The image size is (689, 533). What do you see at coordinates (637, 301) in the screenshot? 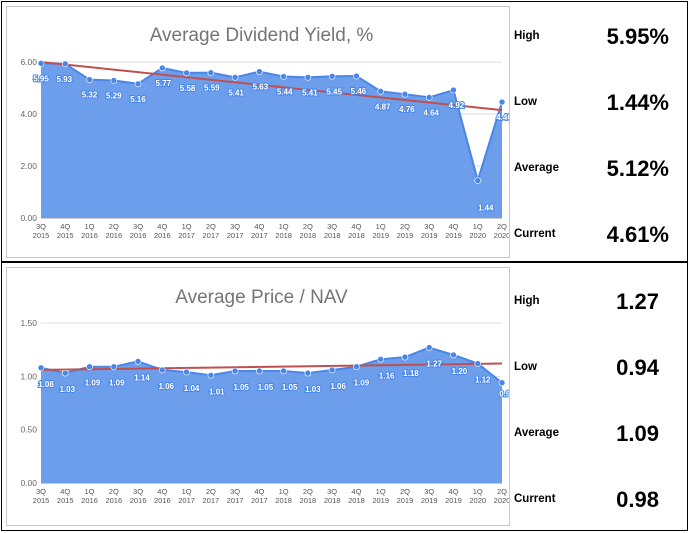
I see `stat-high-value: 1.27` at bounding box center [637, 301].